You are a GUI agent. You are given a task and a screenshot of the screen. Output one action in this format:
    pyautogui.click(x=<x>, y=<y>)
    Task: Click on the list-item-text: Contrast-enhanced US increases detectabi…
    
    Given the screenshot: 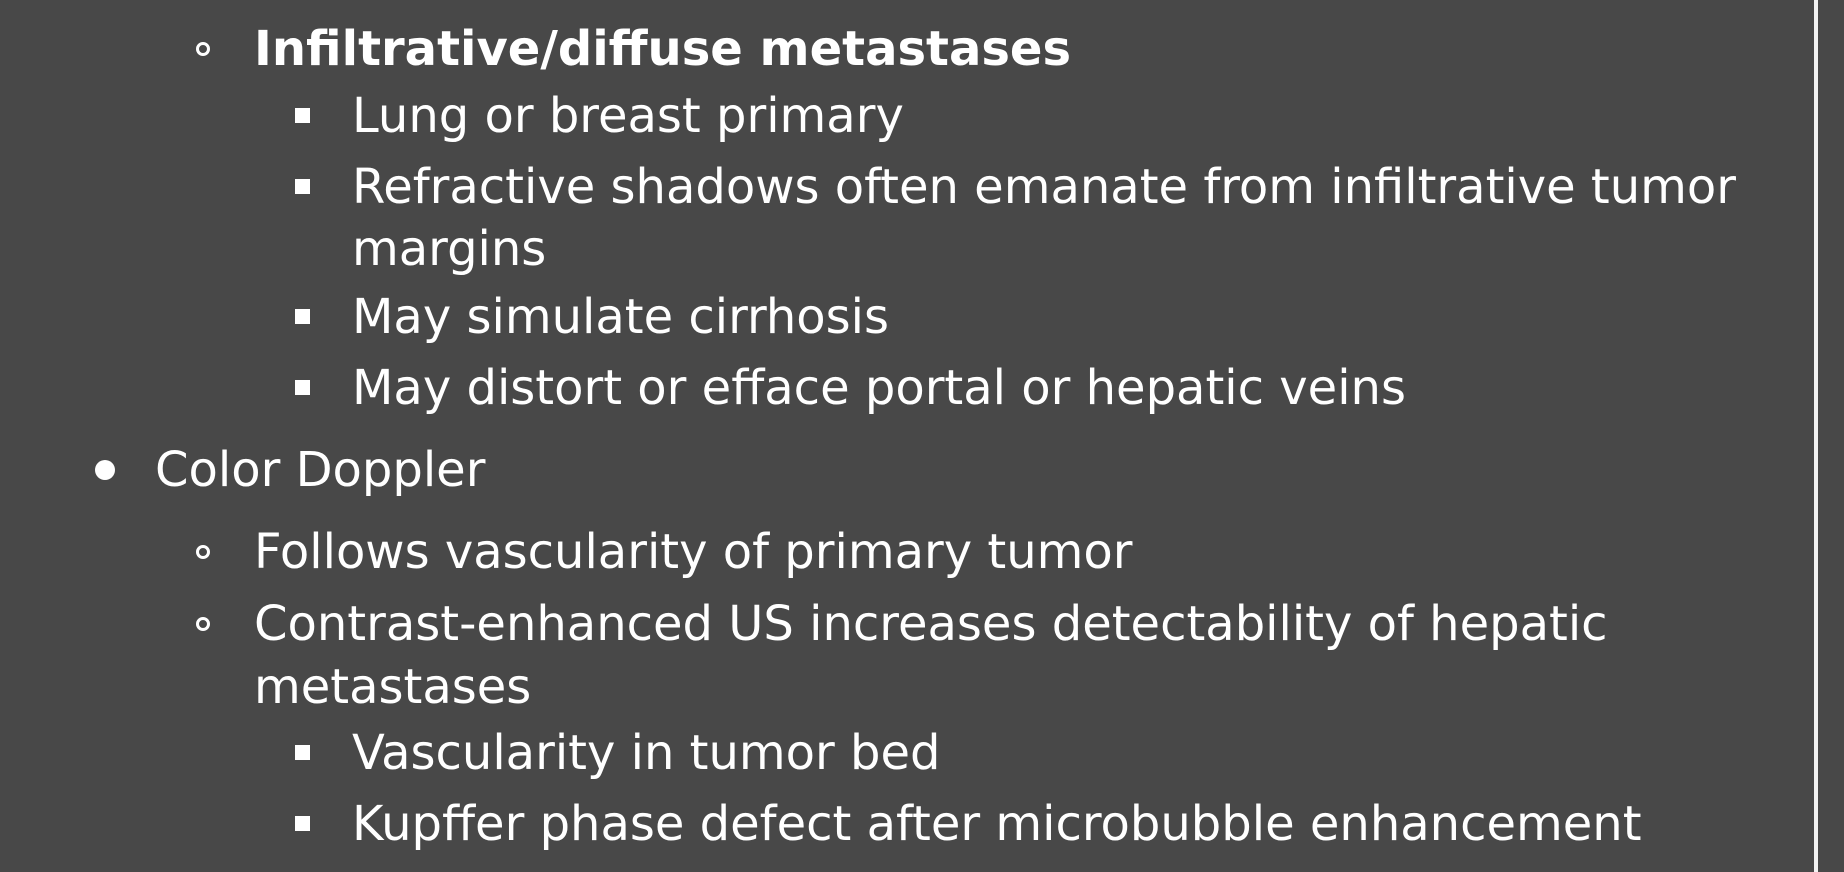 What is the action you would take?
    pyautogui.click(x=931, y=624)
    